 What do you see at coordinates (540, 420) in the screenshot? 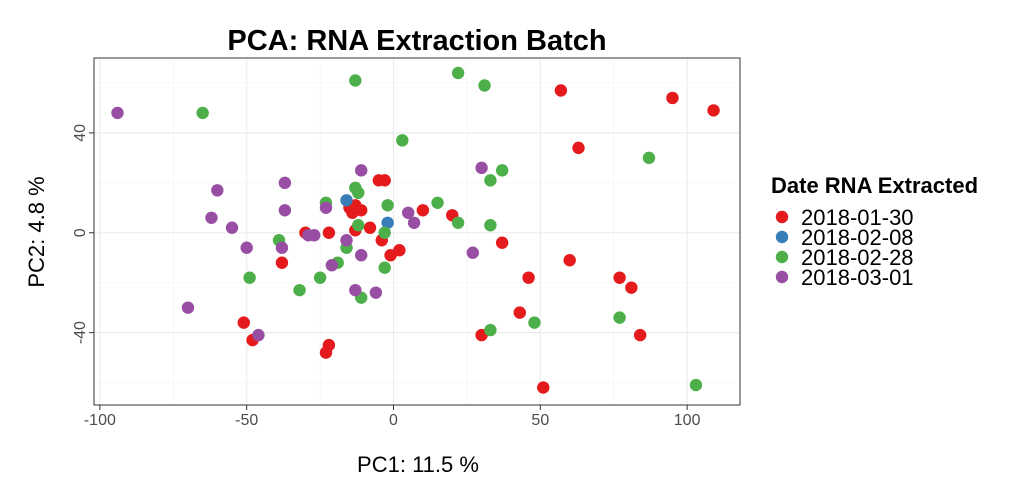
I see `x-tick-label: 50` at bounding box center [540, 420].